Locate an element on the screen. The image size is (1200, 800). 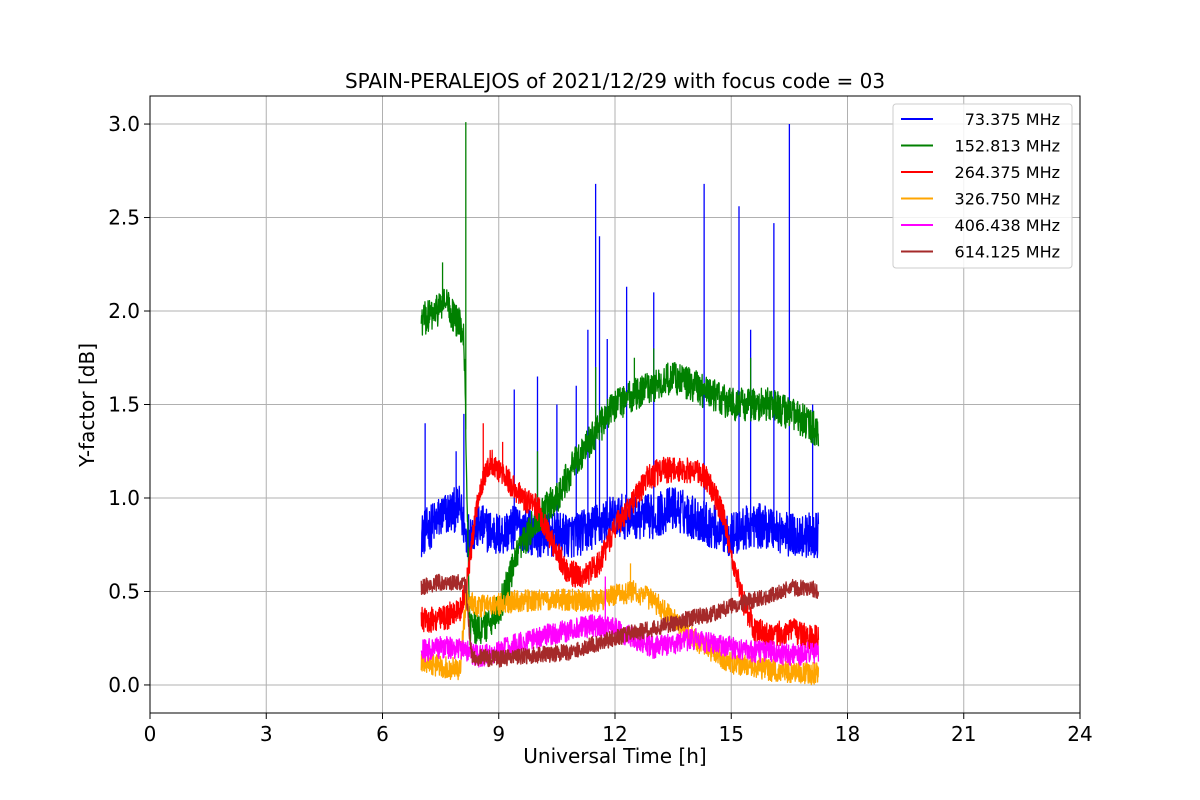
x-tick-label: 12 is located at coordinates (614, 734).